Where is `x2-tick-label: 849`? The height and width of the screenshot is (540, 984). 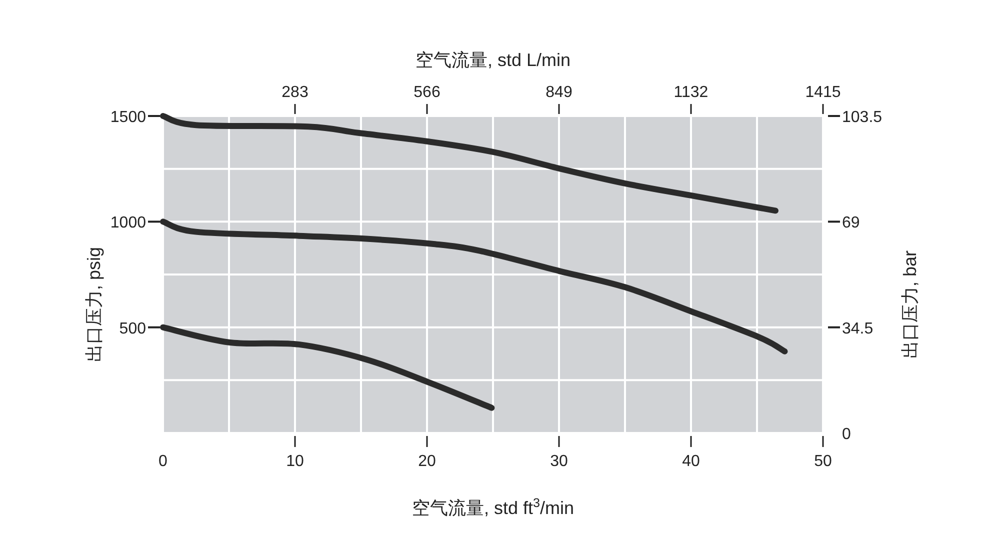 x2-tick-label: 849 is located at coordinates (559, 92).